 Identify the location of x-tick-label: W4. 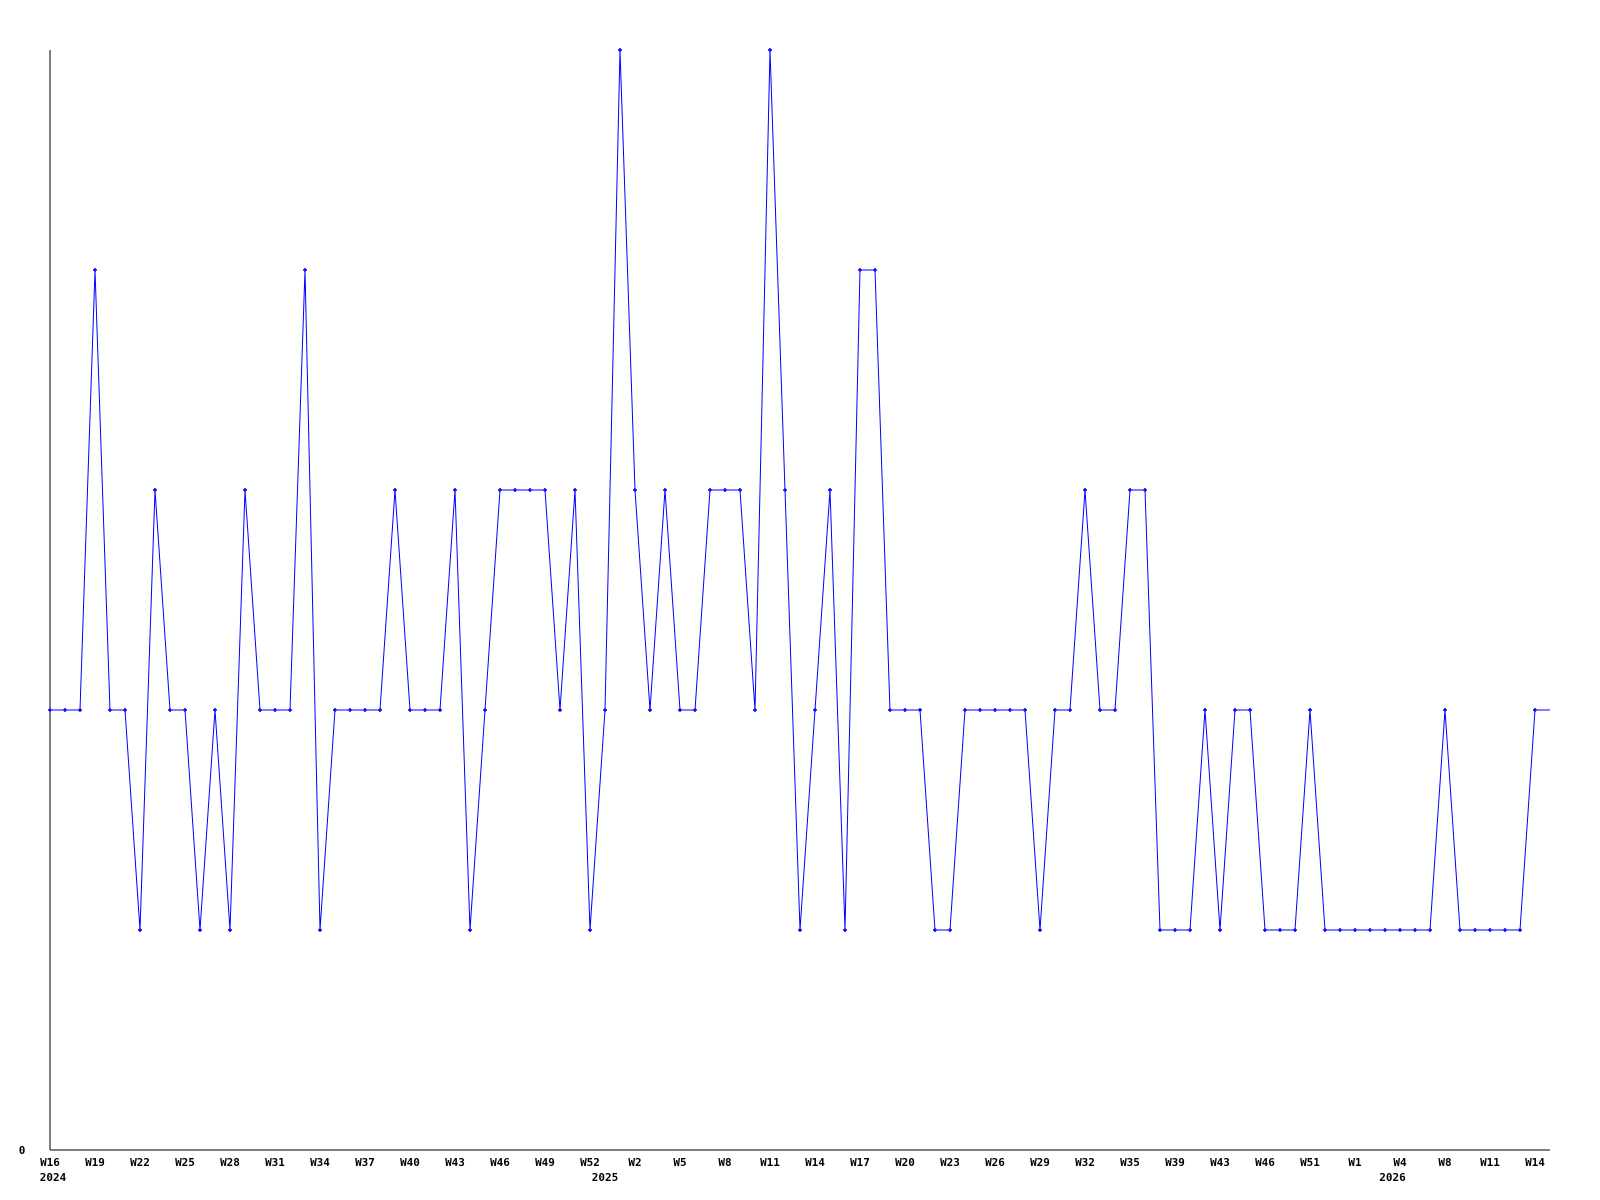
(1400, 1162).